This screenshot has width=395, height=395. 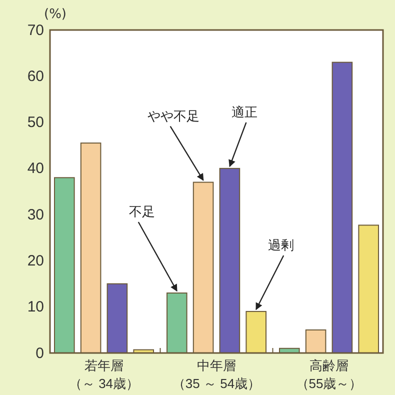 I want to click on y-tick-label: 70, so click(x=35, y=30).